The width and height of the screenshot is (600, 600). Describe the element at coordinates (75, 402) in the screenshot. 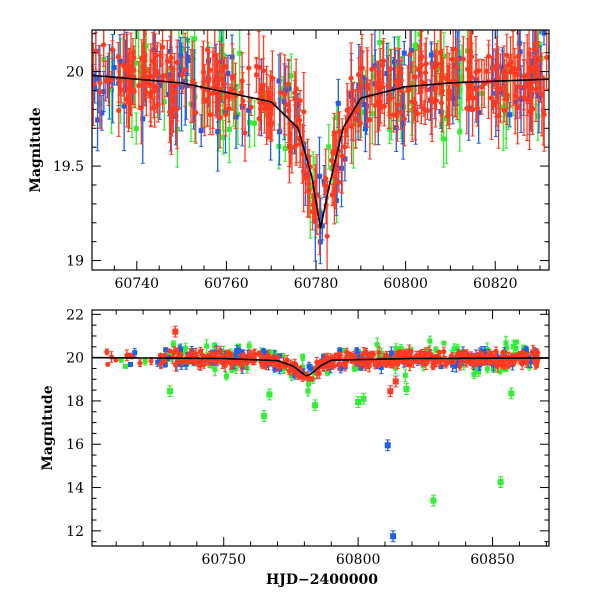

I see `y-tick-label: 18` at that location.